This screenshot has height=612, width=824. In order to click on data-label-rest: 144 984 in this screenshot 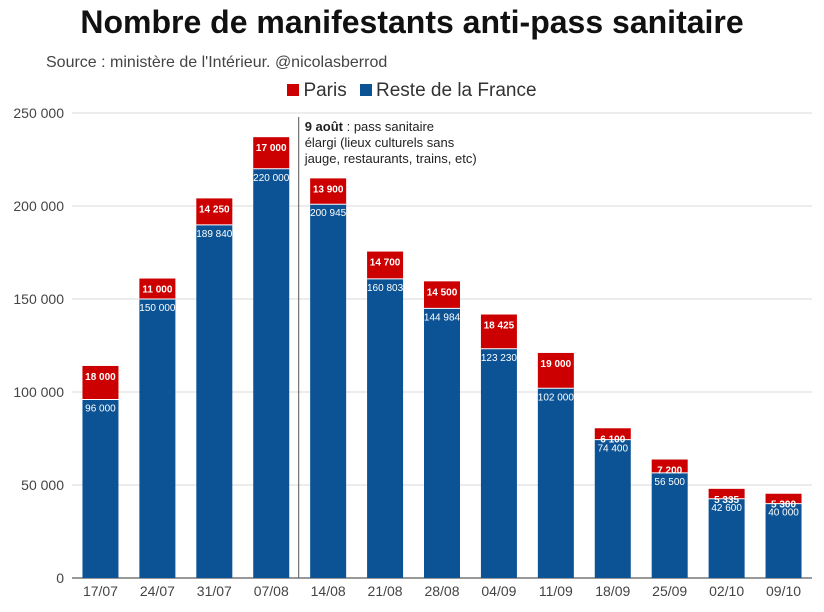, I will do `click(442, 317)`.